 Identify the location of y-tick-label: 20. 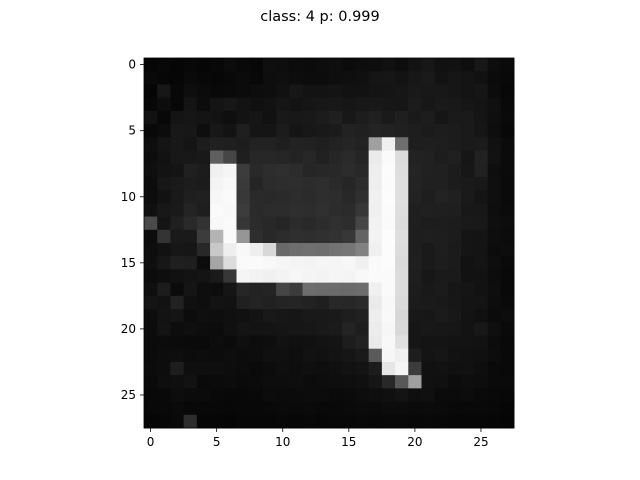
(128, 329).